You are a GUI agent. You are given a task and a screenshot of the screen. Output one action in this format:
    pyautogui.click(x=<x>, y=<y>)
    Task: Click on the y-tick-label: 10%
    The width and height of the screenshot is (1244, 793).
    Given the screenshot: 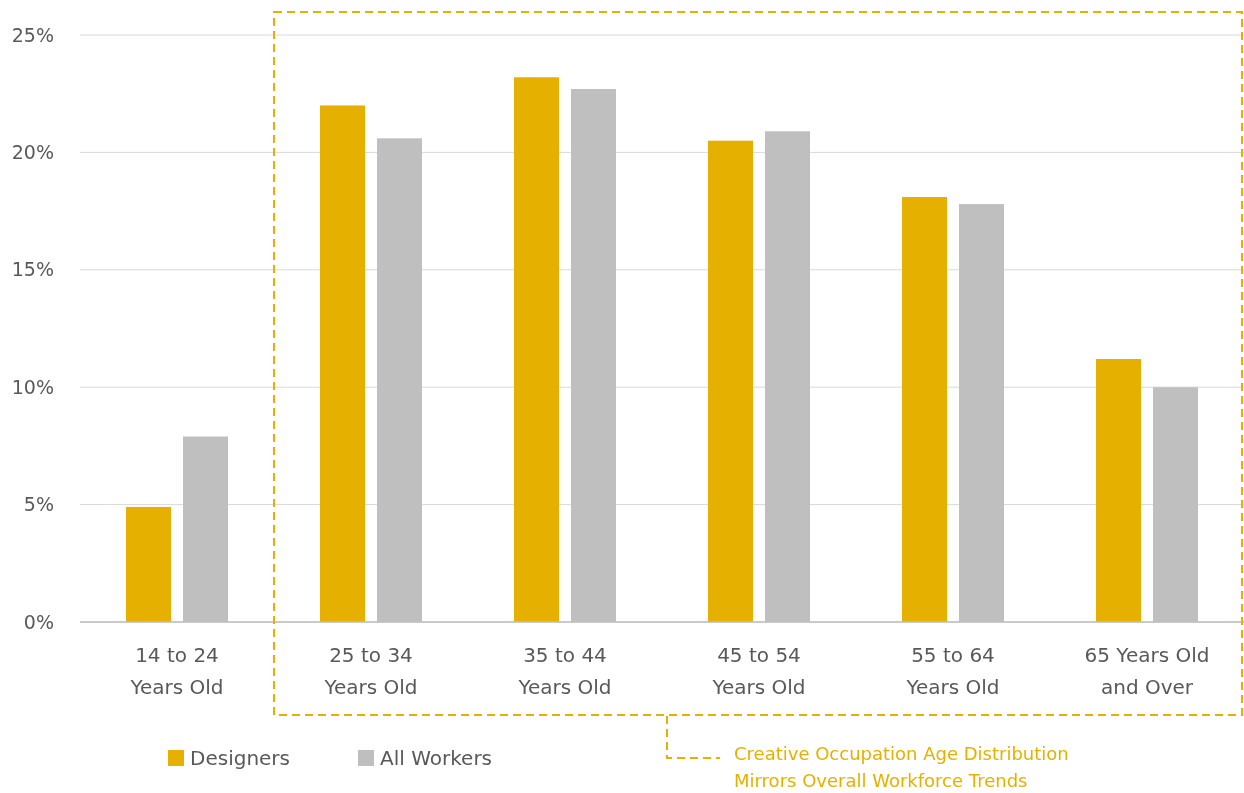 What is the action you would take?
    pyautogui.click(x=32, y=386)
    